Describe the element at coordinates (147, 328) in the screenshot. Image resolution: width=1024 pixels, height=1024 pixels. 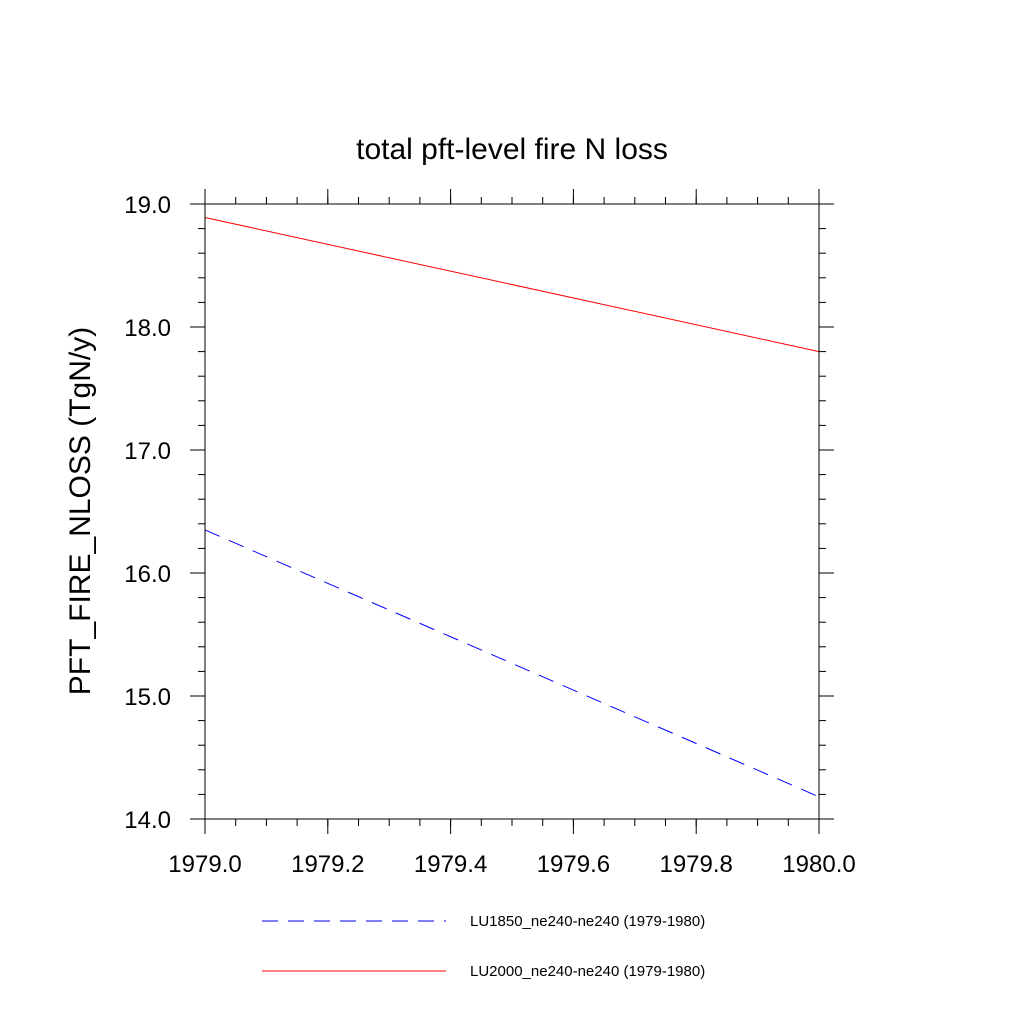
I see `y-tick-label: 18.0` at that location.